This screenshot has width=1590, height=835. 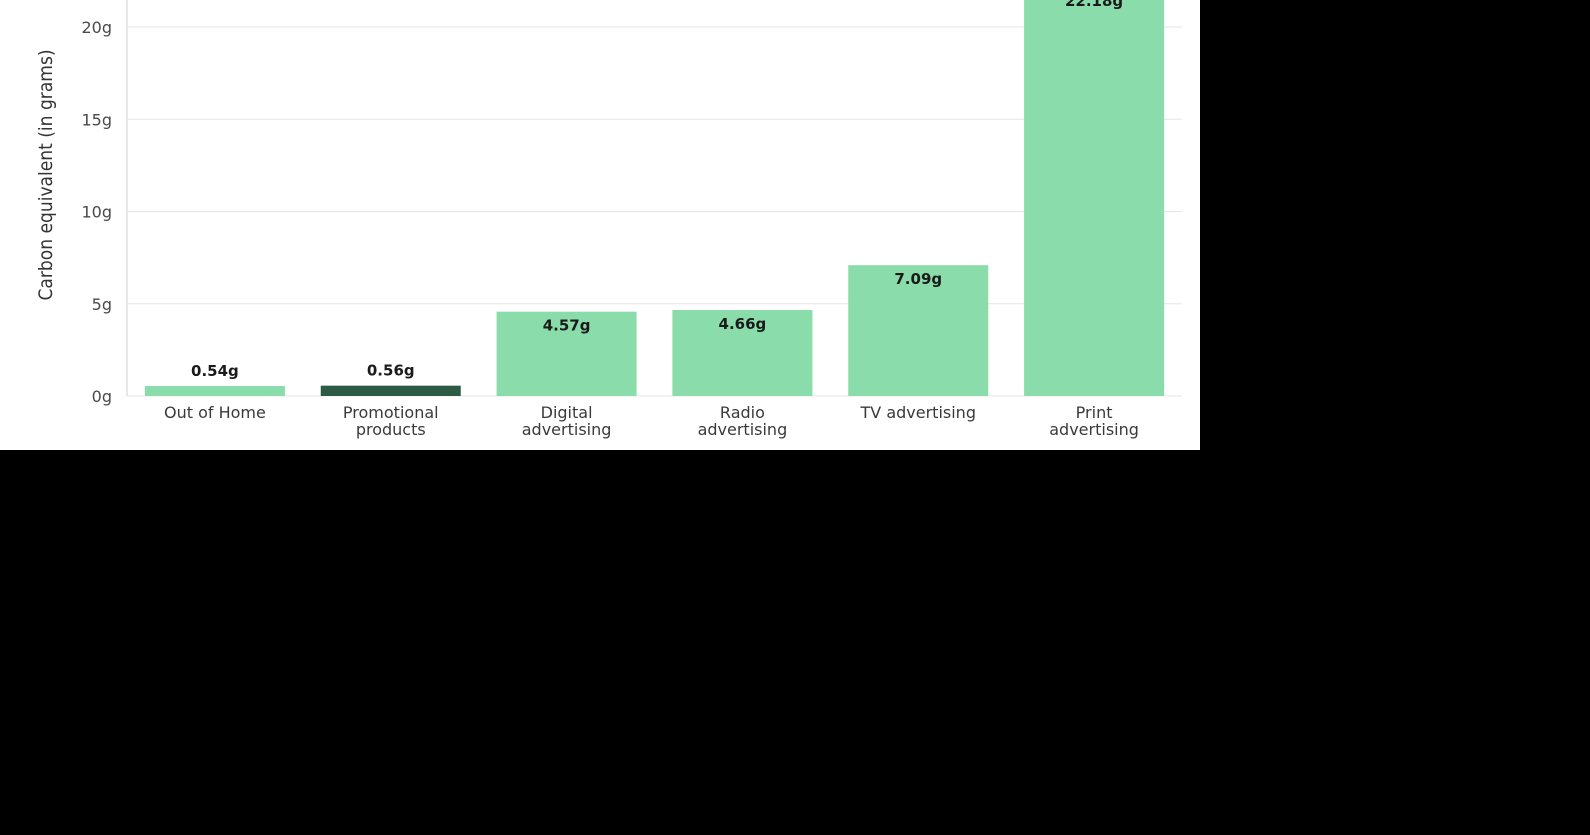 What do you see at coordinates (391, 429) in the screenshot?
I see `x-tick-label-line: products` at bounding box center [391, 429].